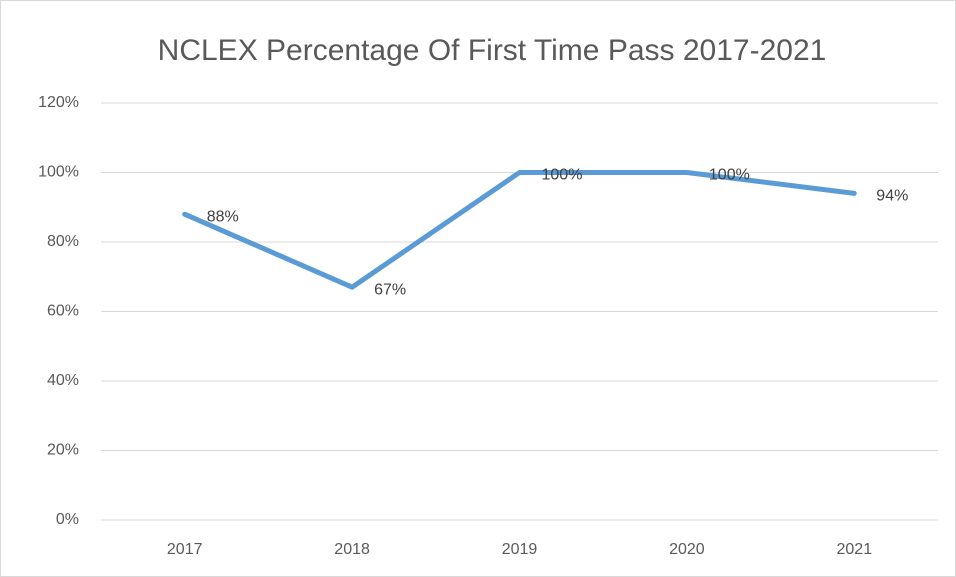 Image resolution: width=956 pixels, height=577 pixels. Describe the element at coordinates (519, 230) in the screenshot. I see `data-line` at that location.